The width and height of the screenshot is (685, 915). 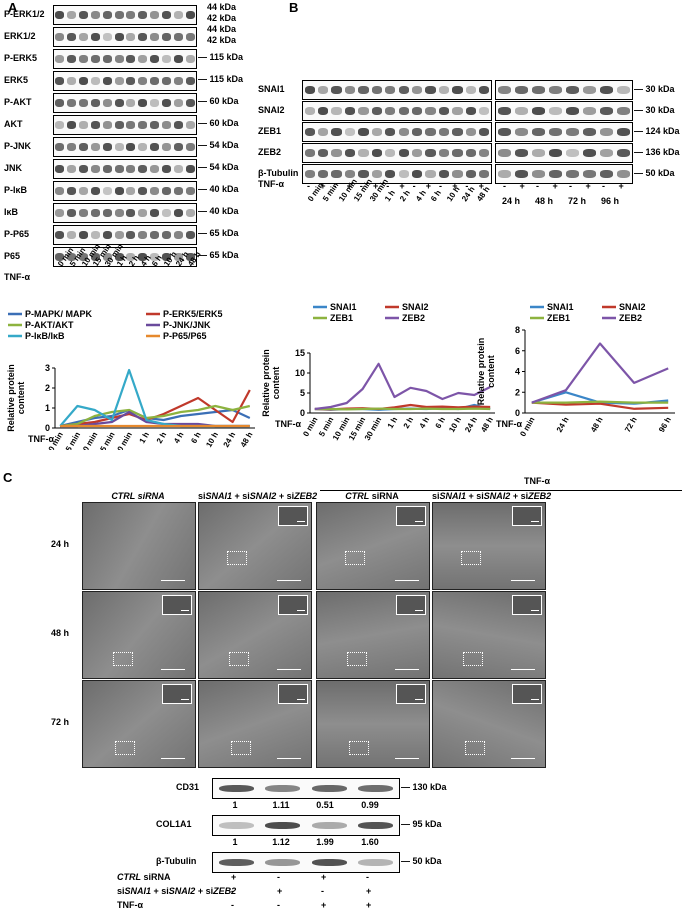 What do you see at coordinates (657, 152) in the screenshot?
I see `kda-marker: — 136 kDa` at bounding box center [657, 152].